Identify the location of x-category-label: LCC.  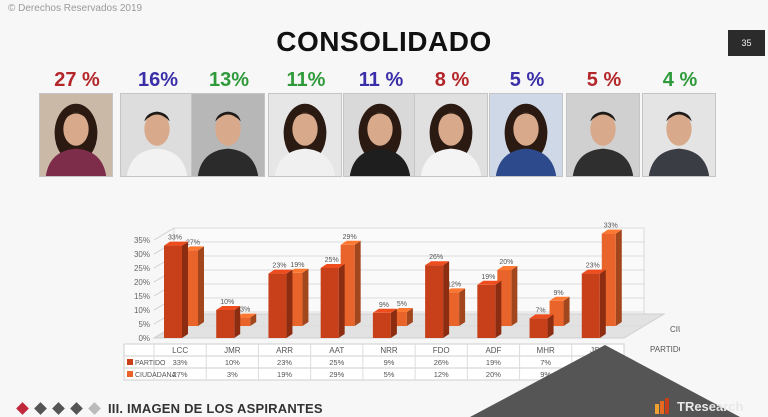
(180, 350).